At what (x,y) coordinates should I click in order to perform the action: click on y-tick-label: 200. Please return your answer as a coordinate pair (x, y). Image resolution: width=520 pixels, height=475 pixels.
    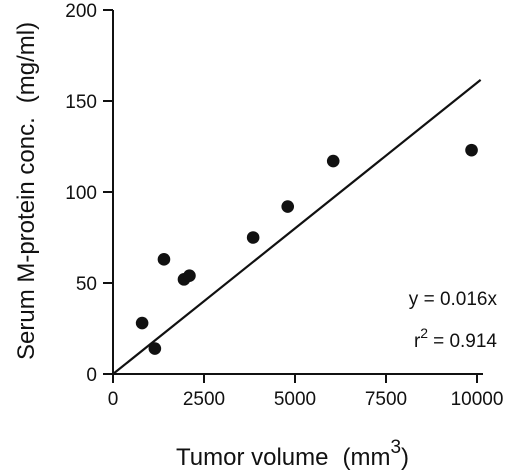
    Looking at the image, I should click on (81, 11).